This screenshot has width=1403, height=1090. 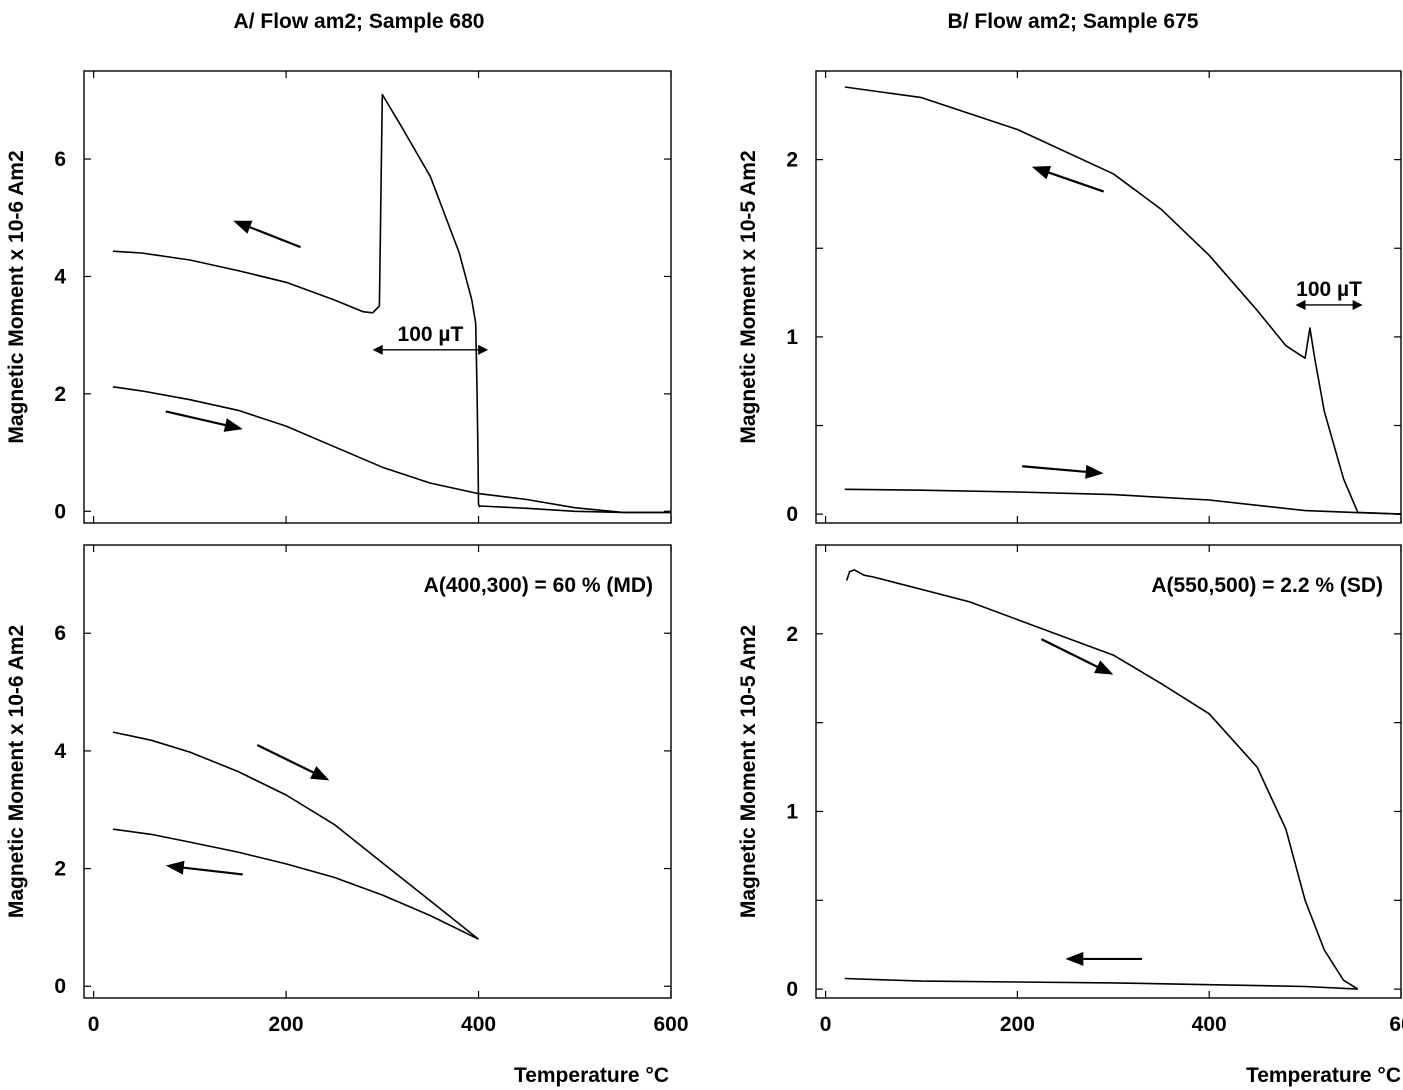 What do you see at coordinates (1073, 21) in the screenshot?
I see `panel-b-title: B/ Flow am2; Sample 675` at bounding box center [1073, 21].